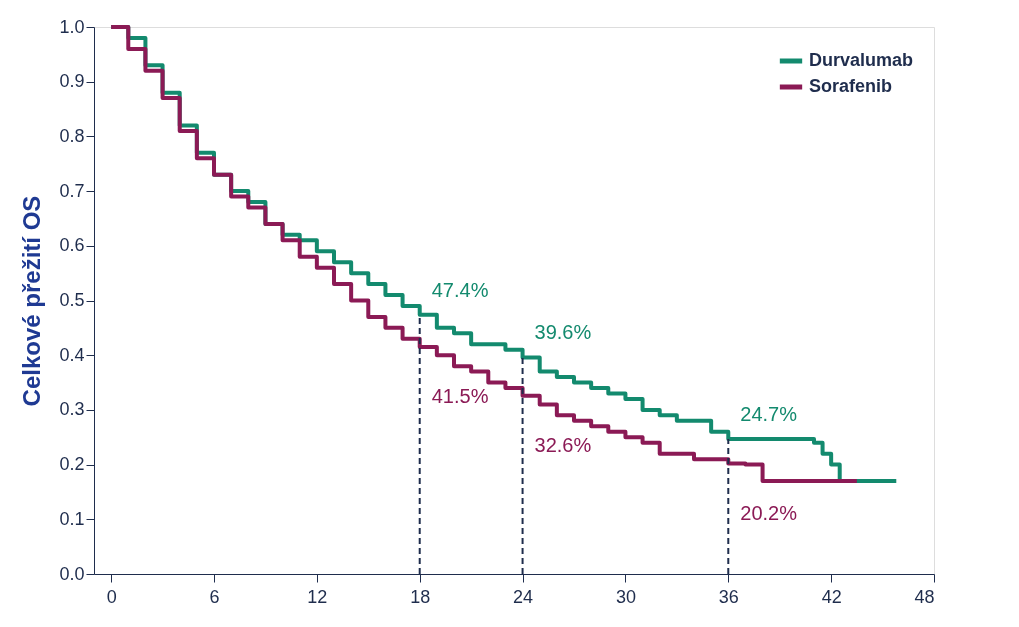  Describe the element at coordinates (563, 444) in the screenshot. I see `annotation: 32.6%` at that location.